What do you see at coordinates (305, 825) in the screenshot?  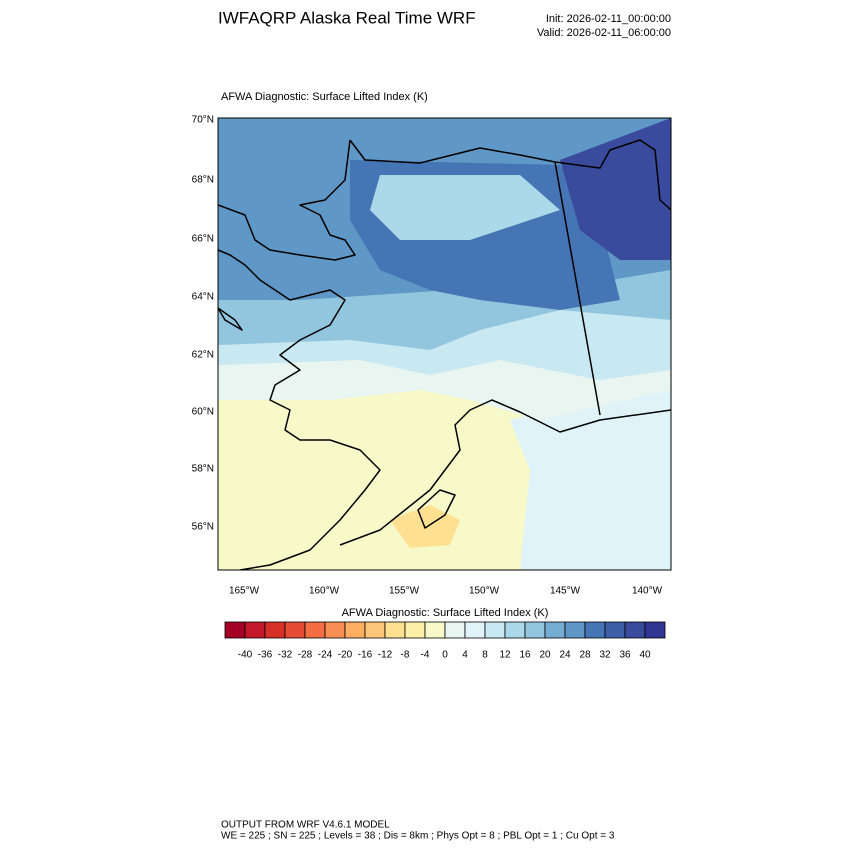 I see `footer-line: OUTPUT FROM WRF V4.6.1 MODEL` at bounding box center [305, 825].